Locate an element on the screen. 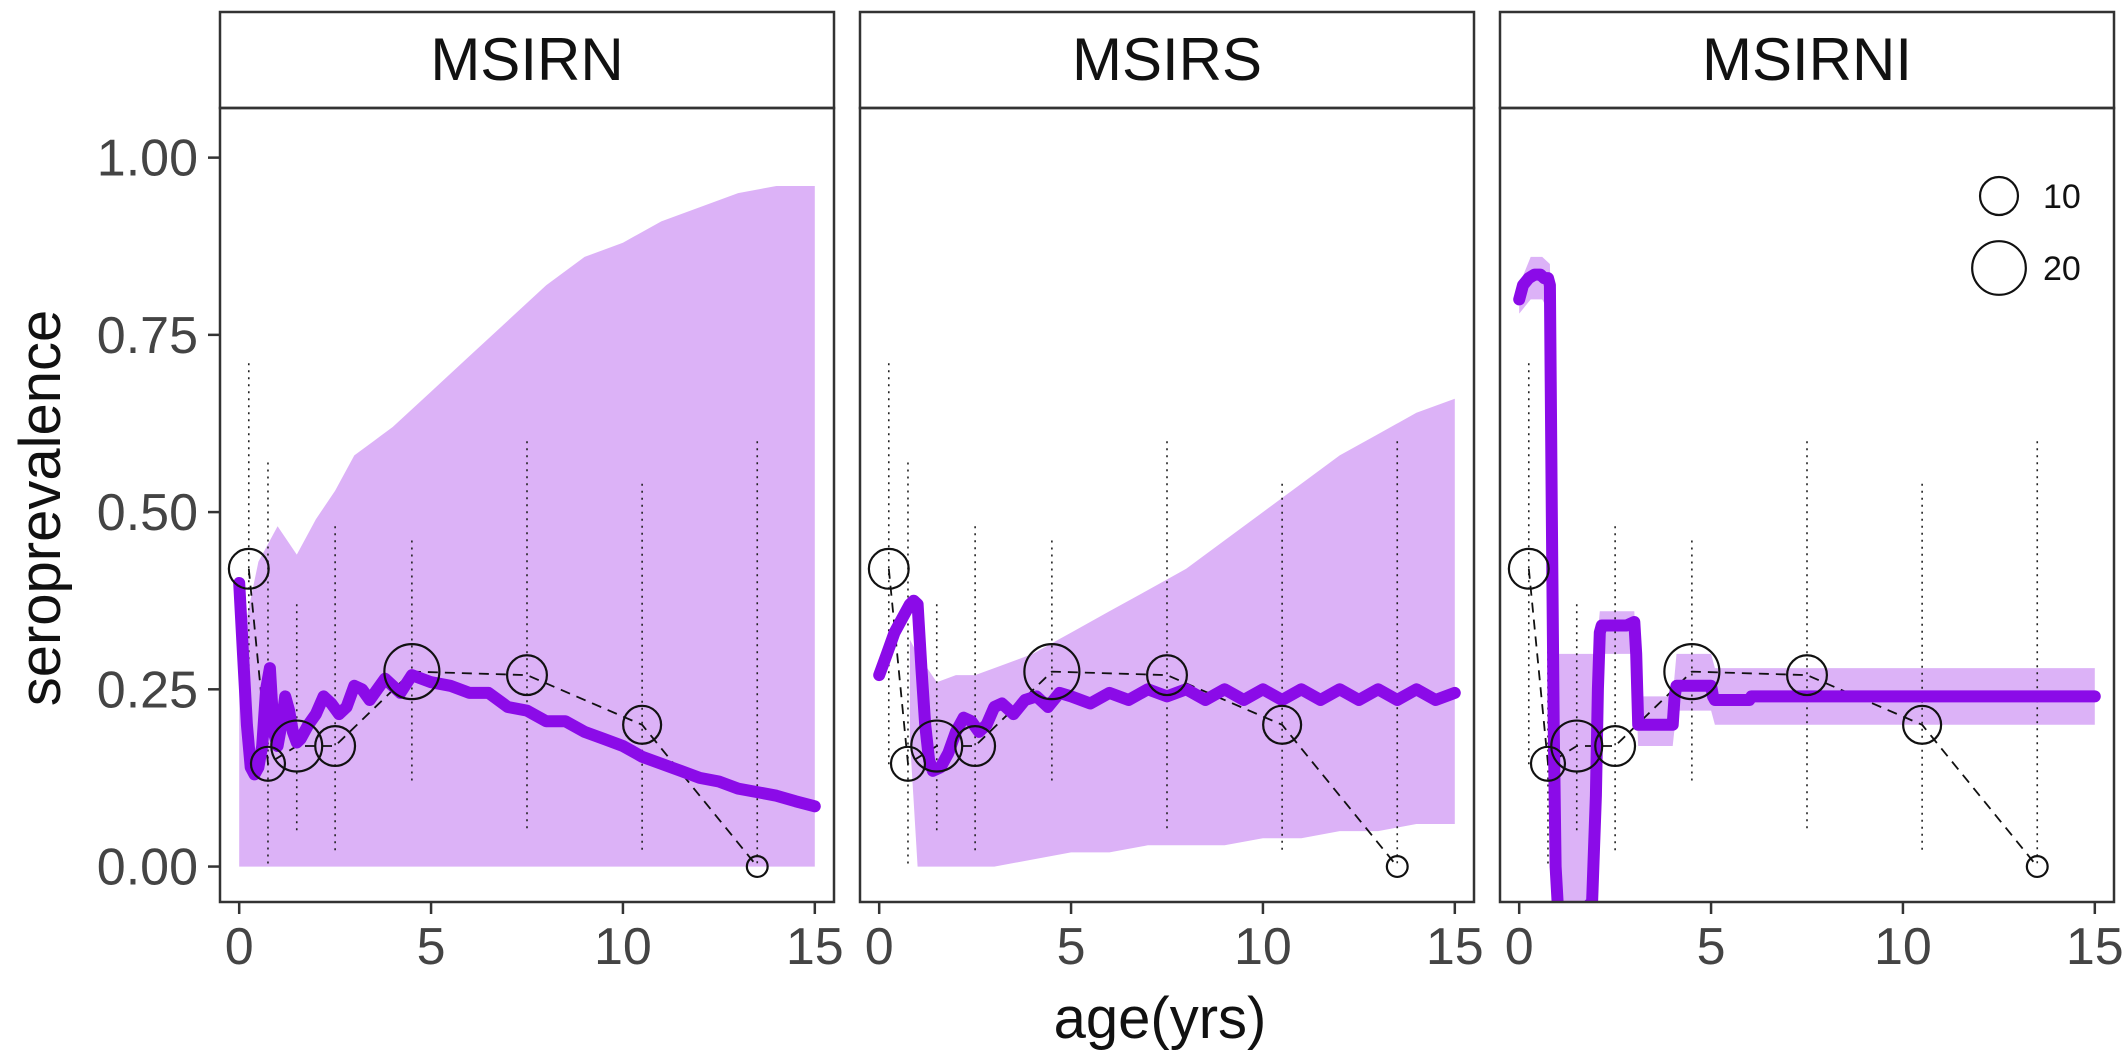  panel-title: MSIRS is located at coordinates (1167, 59).